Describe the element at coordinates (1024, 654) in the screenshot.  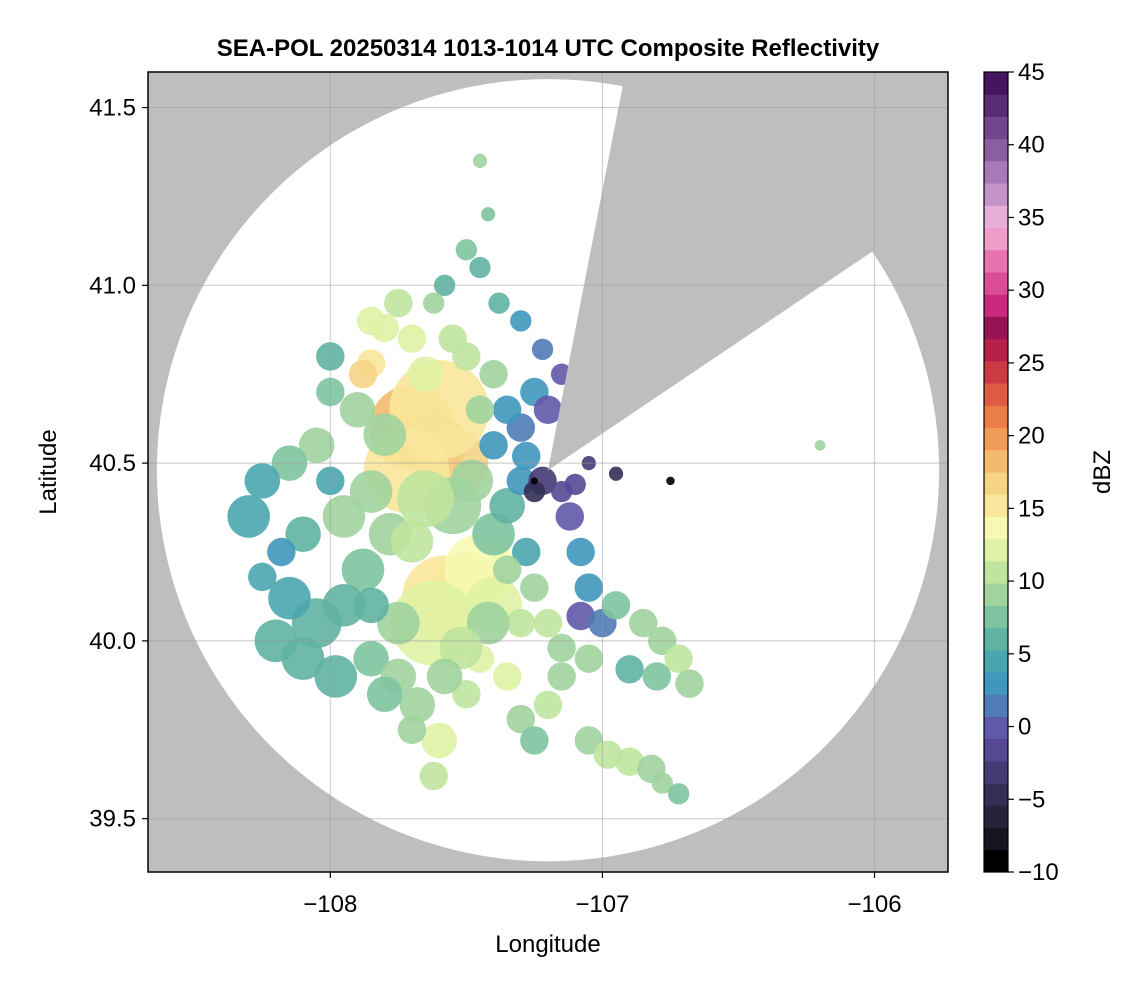
I see `colorbar-tick-label: 5` at that location.